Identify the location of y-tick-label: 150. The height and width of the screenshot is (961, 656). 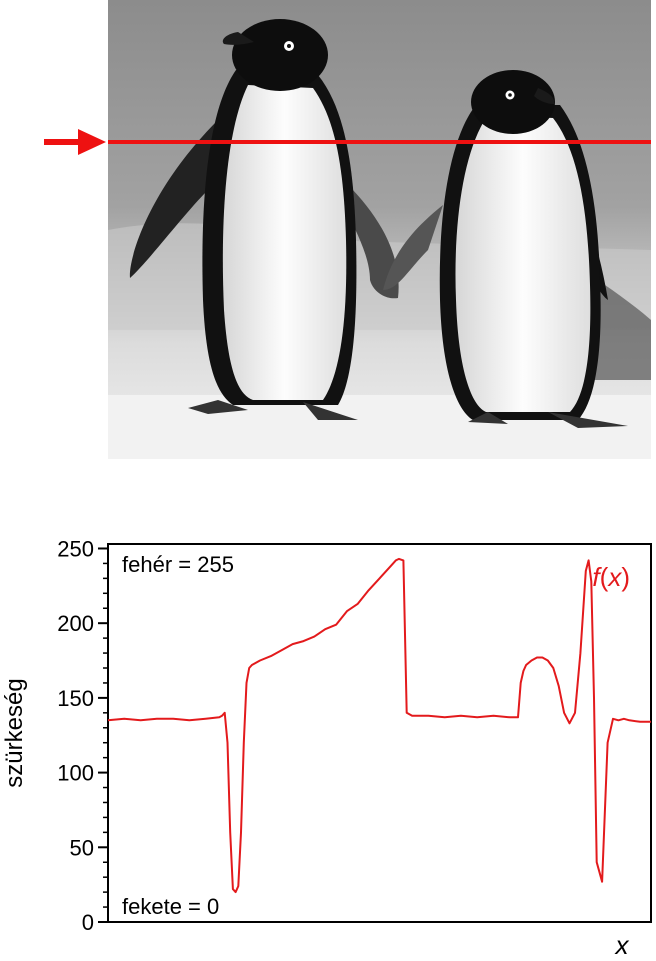
(75, 698).